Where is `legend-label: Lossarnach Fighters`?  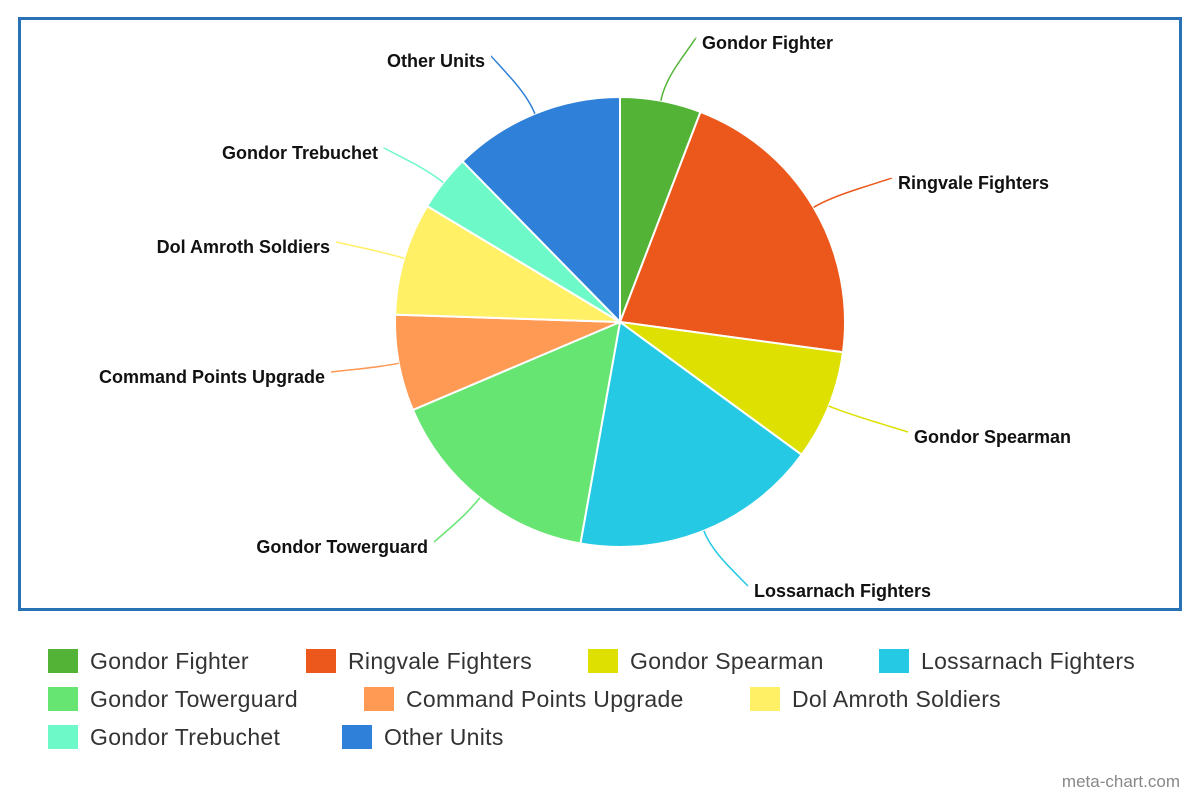
legend-label: Lossarnach Fighters is located at coordinates (1028, 660).